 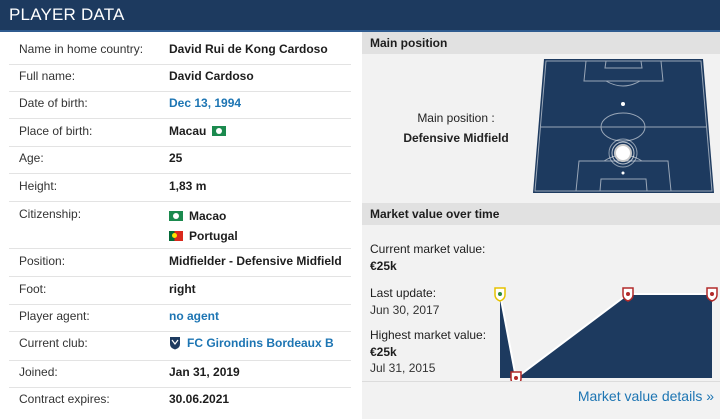 What do you see at coordinates (541, 43) in the screenshot?
I see `main-position-title: Main position` at bounding box center [541, 43].